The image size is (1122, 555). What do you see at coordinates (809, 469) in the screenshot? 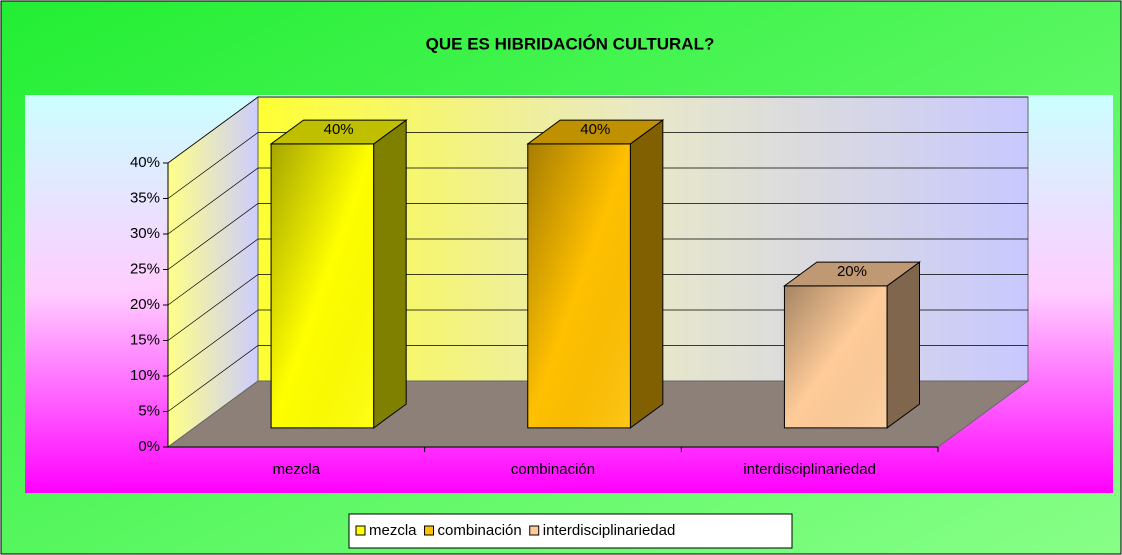
I see `x-tick-label: interdisciplinariedad` at bounding box center [809, 469].